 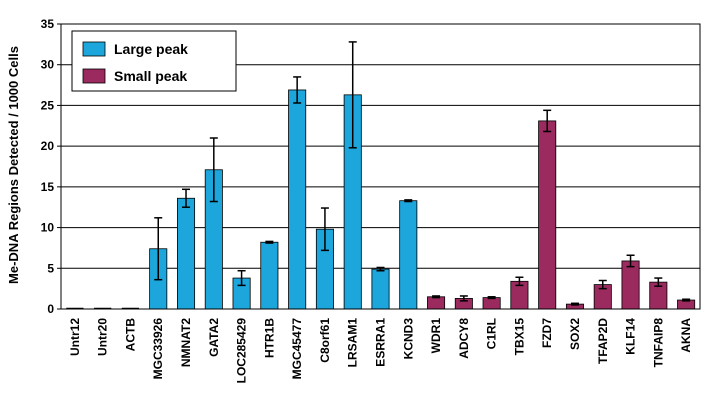 I want to click on x-tick-label: WDR1, so click(x=436, y=336).